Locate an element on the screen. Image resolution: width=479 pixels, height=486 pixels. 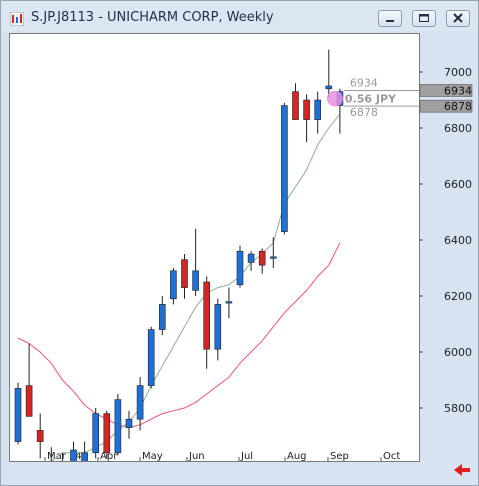
x-tick-label: Jul is located at coordinates (246, 456).